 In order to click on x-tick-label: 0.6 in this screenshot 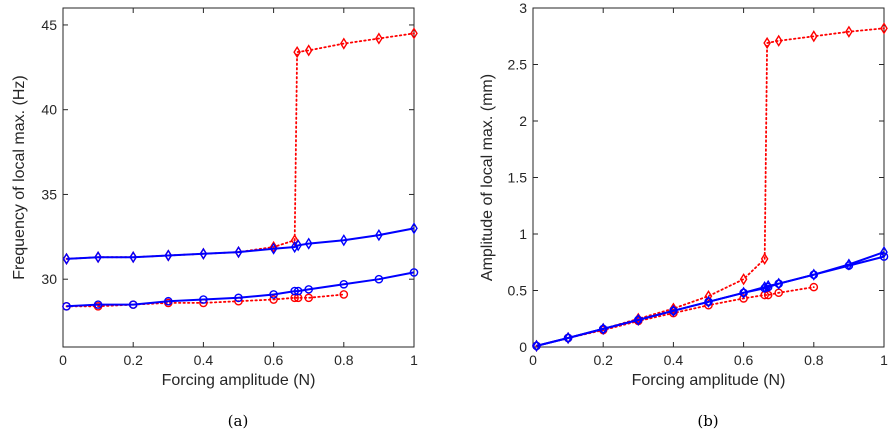, I will do `click(744, 360)`.